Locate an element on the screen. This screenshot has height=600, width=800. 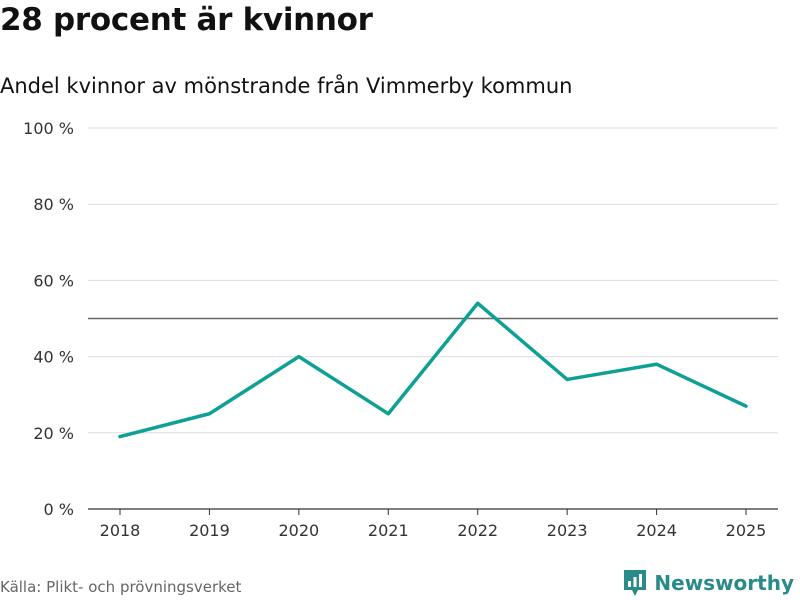
x-tick-label: 2022 is located at coordinates (477, 530).